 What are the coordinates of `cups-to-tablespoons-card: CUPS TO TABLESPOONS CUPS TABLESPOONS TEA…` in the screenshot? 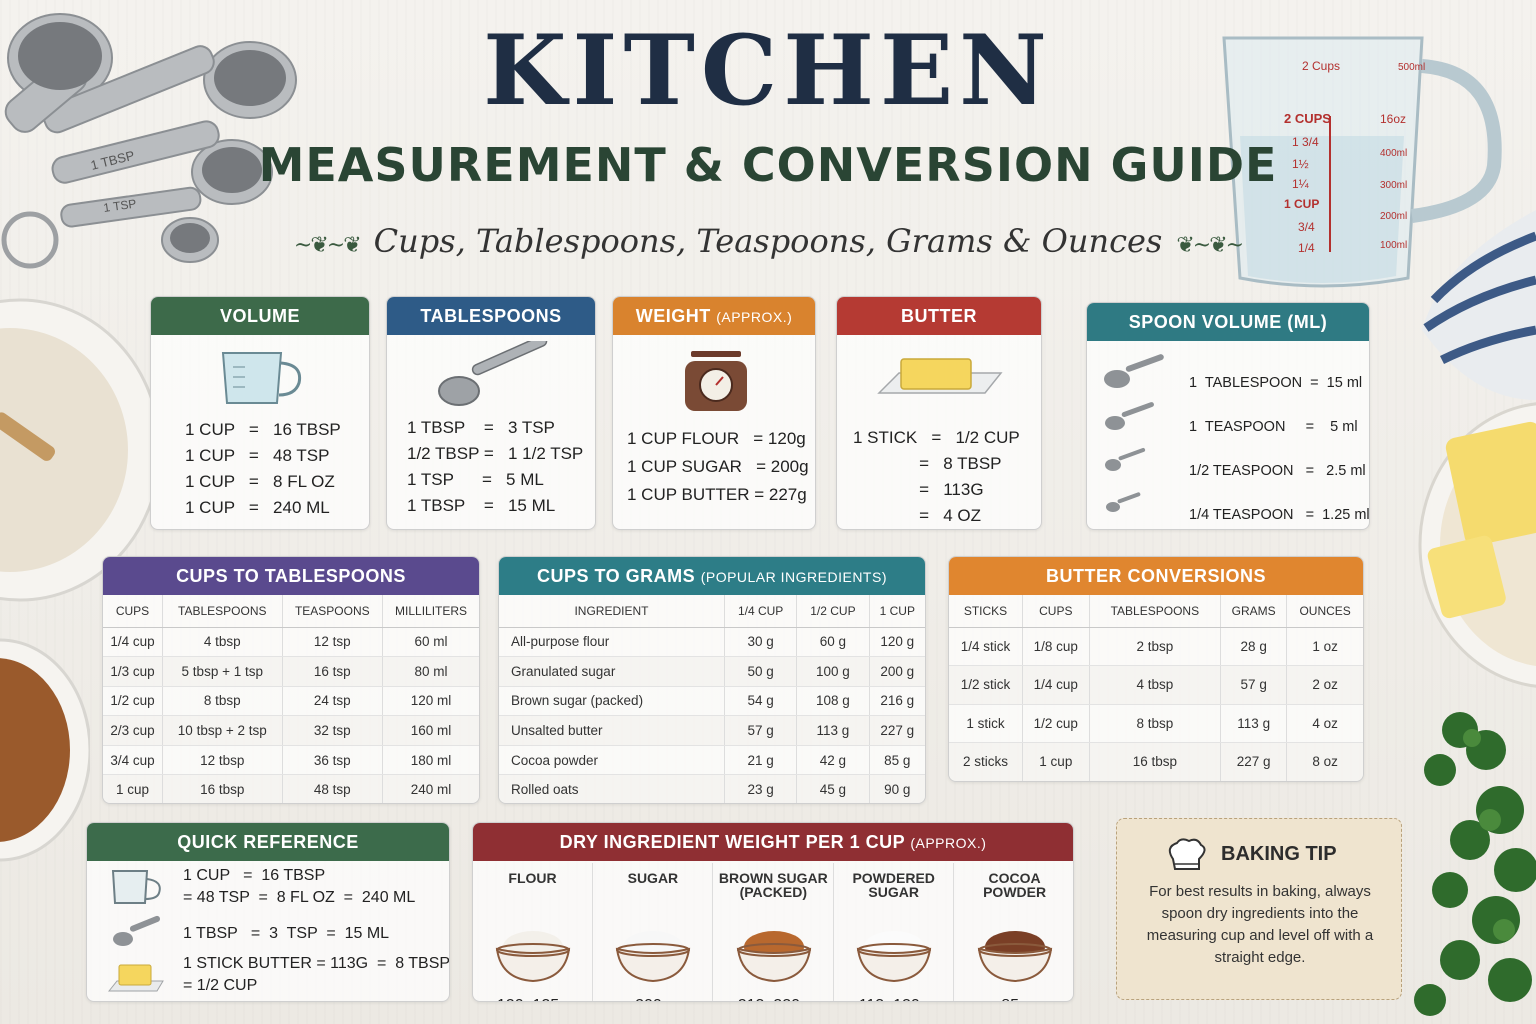 It's located at (291, 680).